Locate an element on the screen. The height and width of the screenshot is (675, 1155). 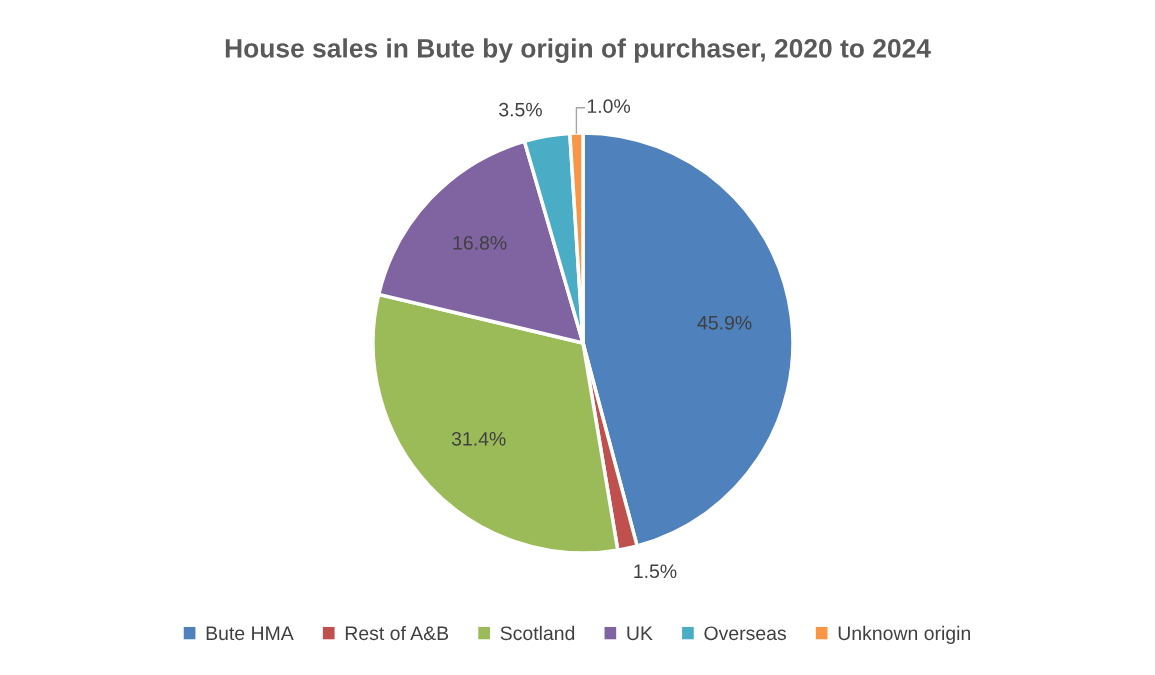
legend-label: UK is located at coordinates (640, 633).